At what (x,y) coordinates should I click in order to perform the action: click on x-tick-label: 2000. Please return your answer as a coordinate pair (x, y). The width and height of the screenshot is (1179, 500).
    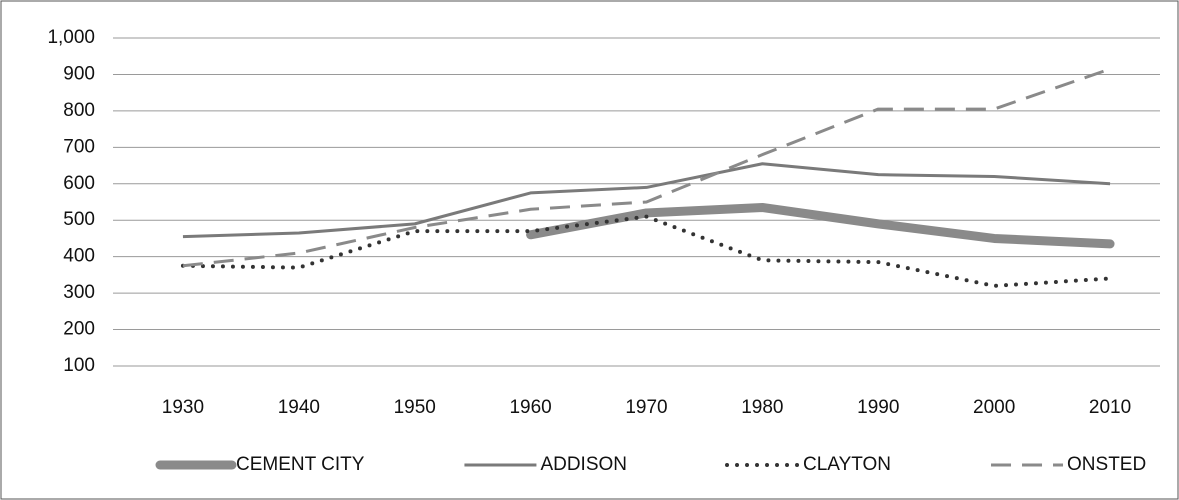
    Looking at the image, I should click on (994, 407).